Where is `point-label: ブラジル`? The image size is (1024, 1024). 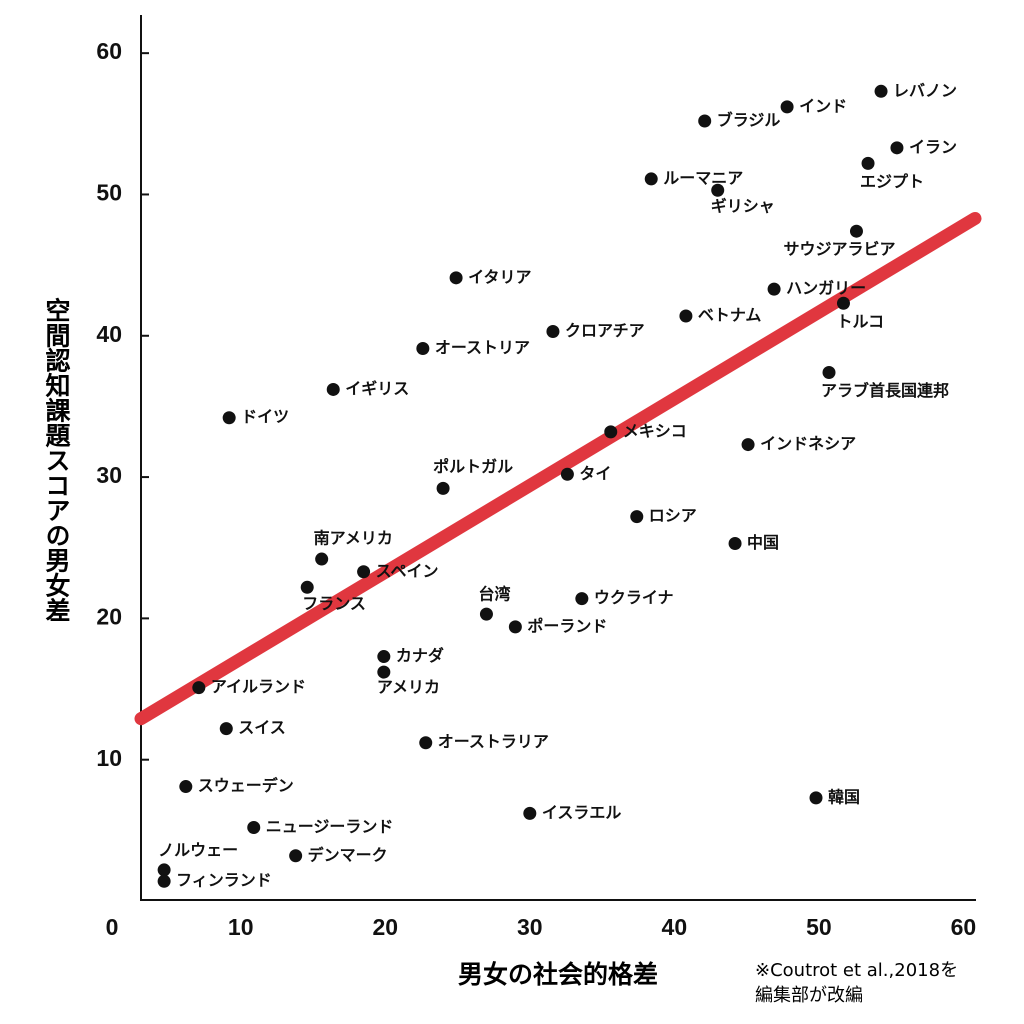
point-label: ブラジル is located at coordinates (749, 119).